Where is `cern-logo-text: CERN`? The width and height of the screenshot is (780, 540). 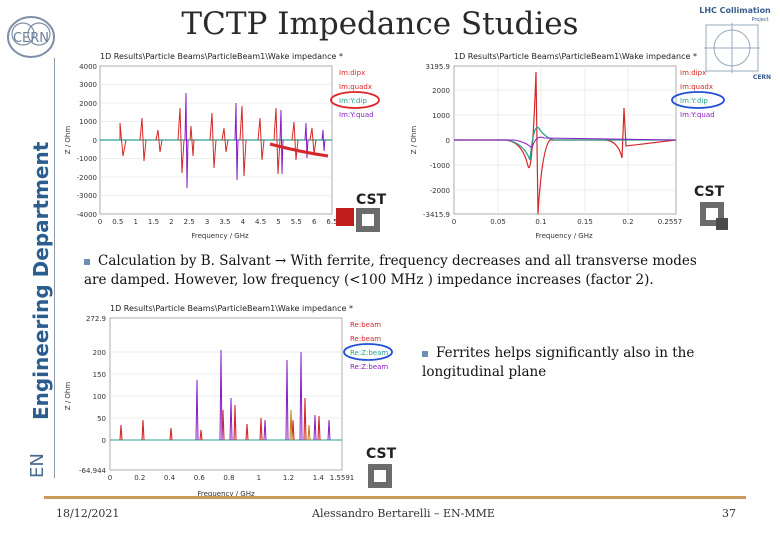 cern-logo-text: CERN is located at coordinates (31, 38).